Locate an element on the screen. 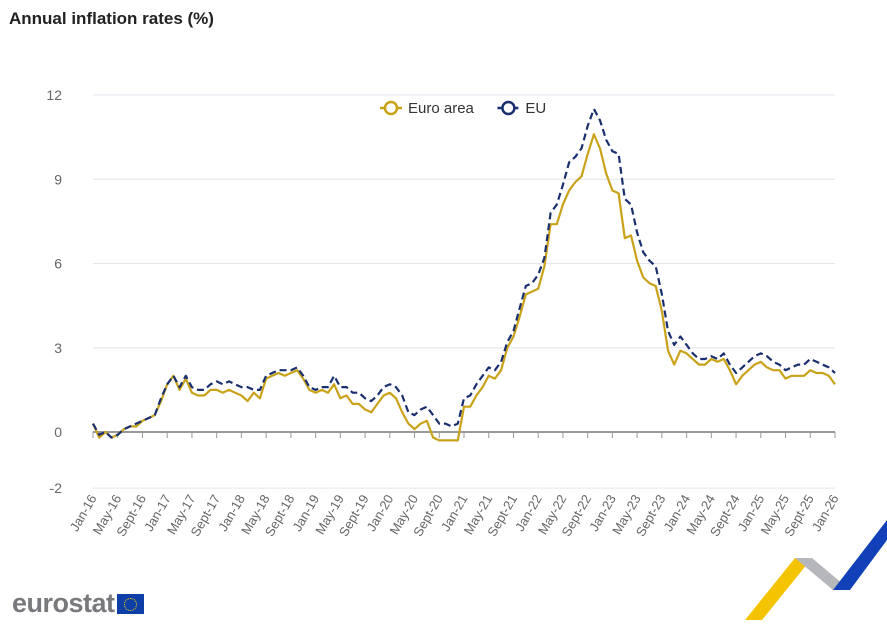 The image size is (887, 628). y-tick-label: 0 is located at coordinates (58, 432).